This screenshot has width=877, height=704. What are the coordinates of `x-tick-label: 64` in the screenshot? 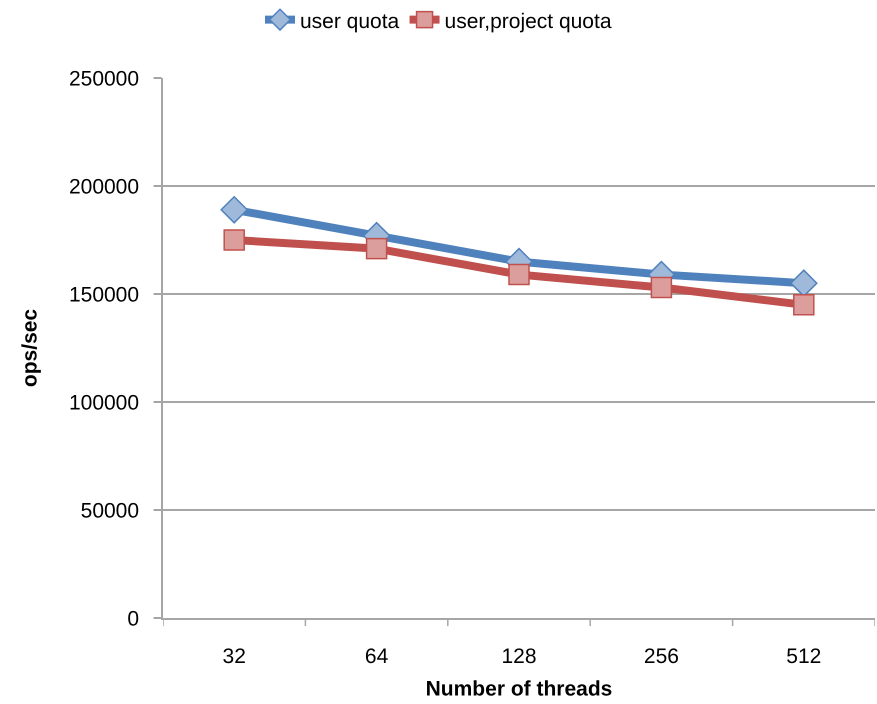 It's located at (376, 656).